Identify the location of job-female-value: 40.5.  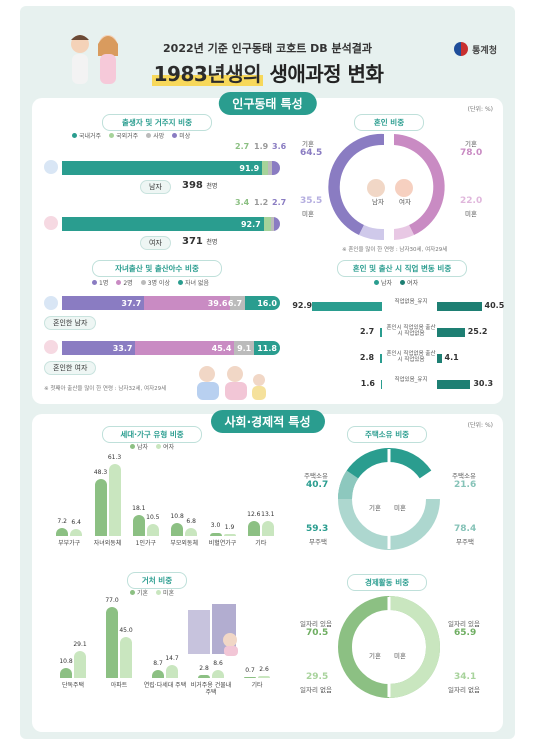
(494, 305).